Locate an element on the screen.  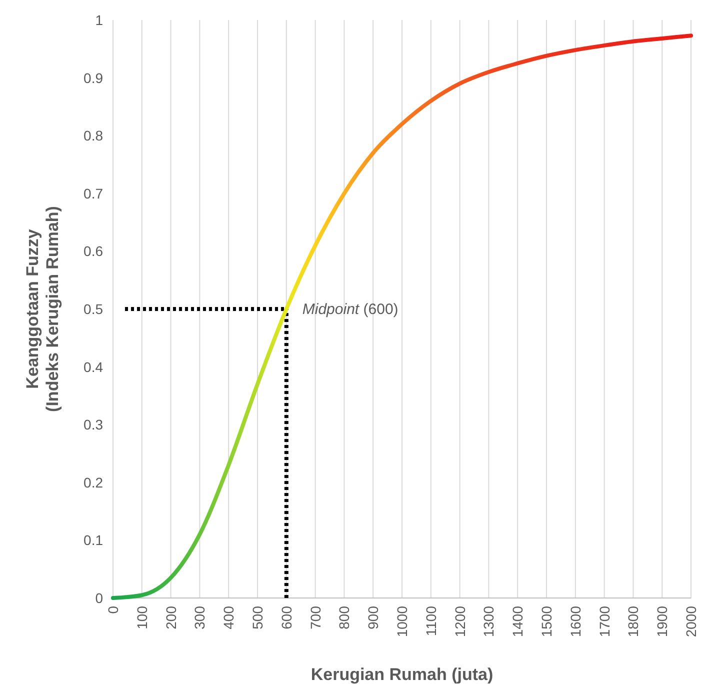
x-tick-label: 200 is located at coordinates (170, 618).